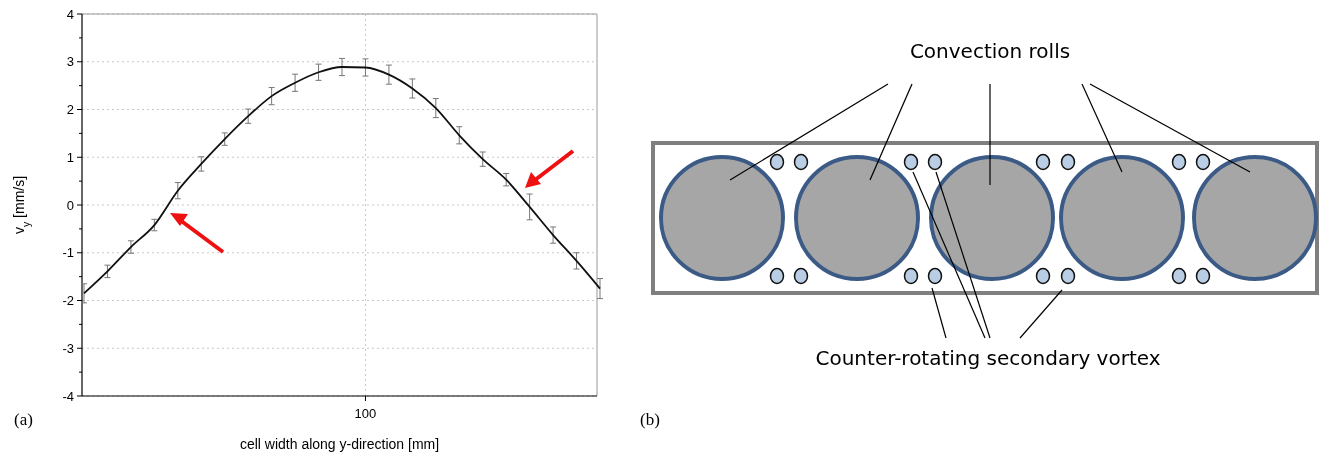  I want to click on y-tick-label: 1, so click(70, 157).